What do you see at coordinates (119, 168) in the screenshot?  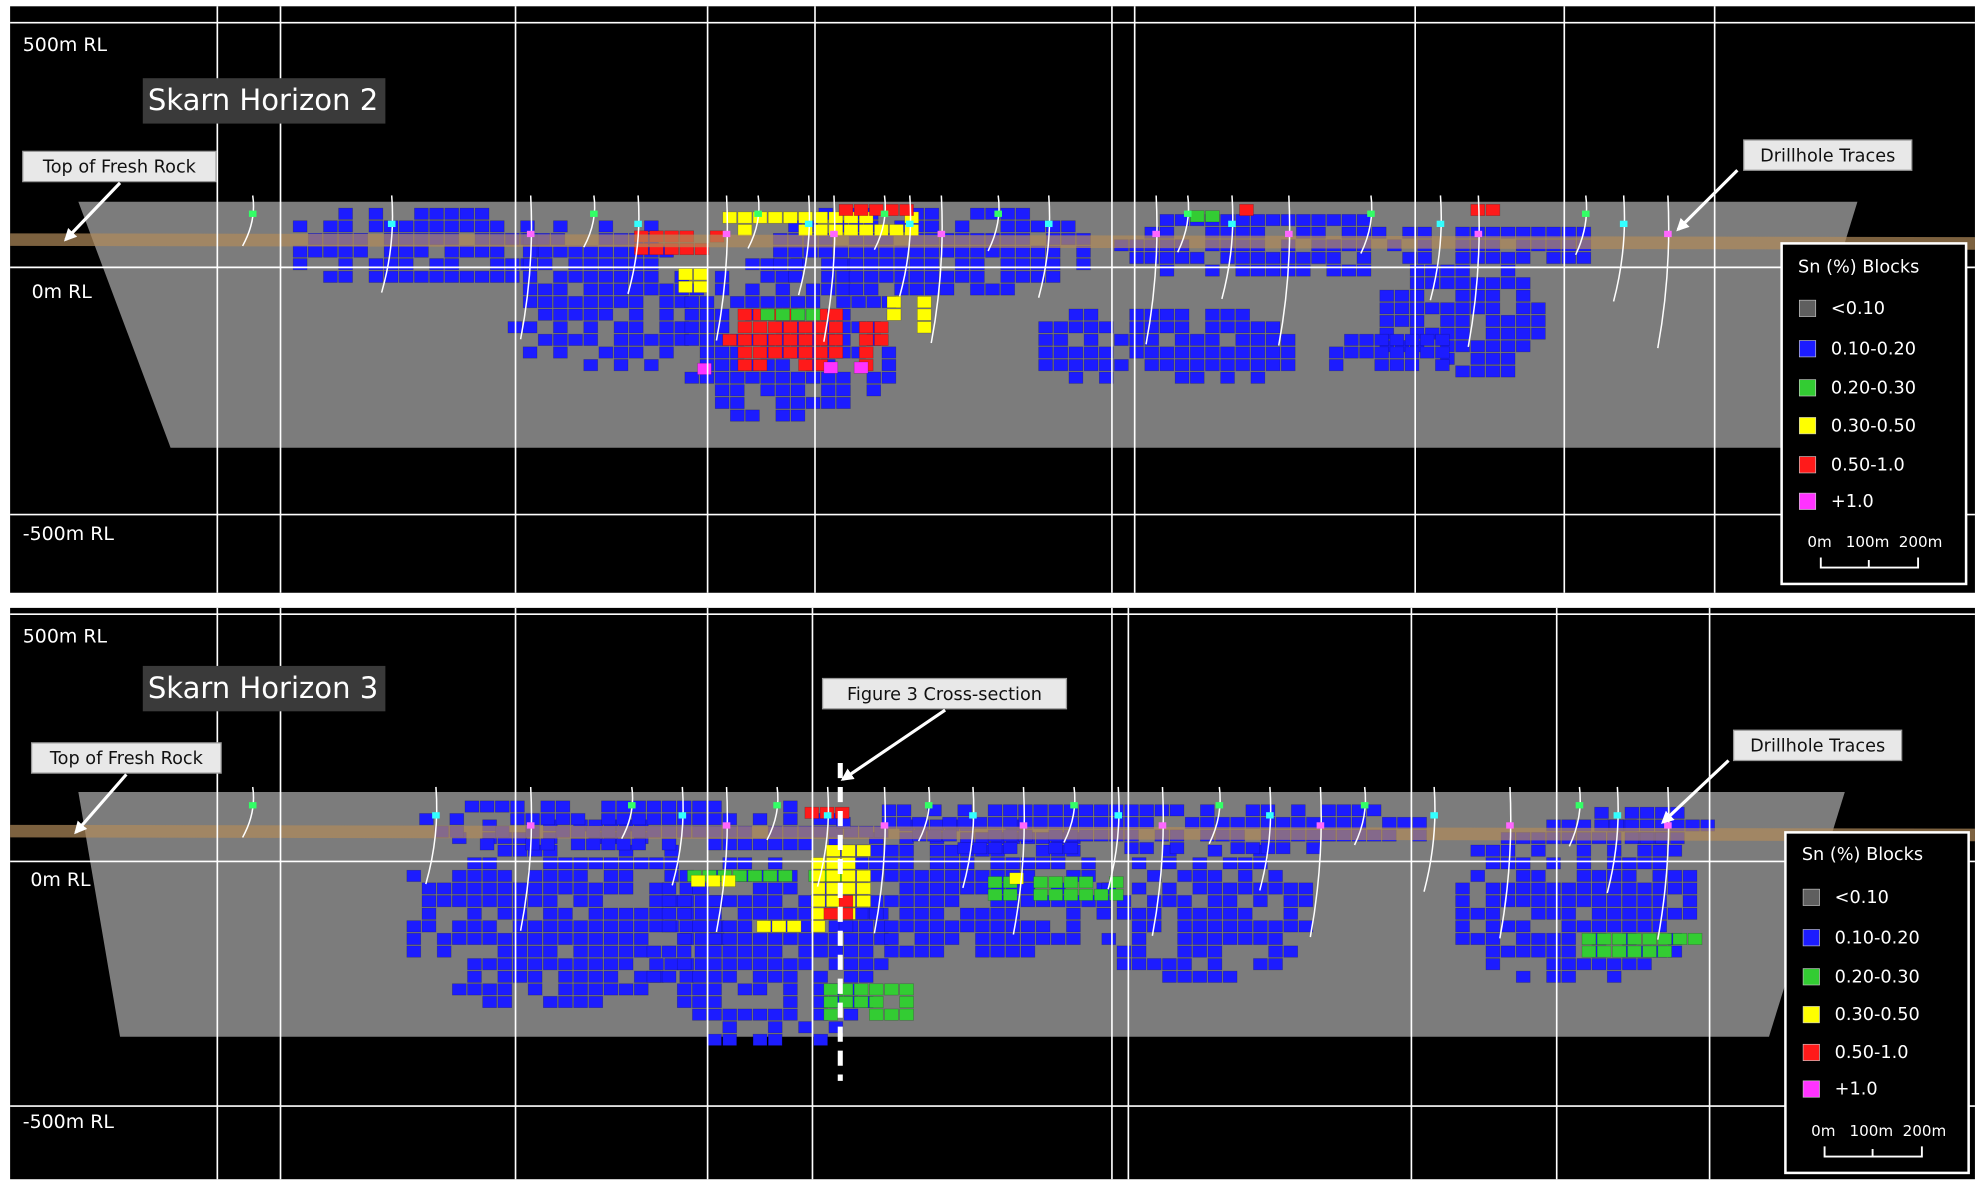 I see `callout-label: Top of Fresh Rock` at bounding box center [119, 168].